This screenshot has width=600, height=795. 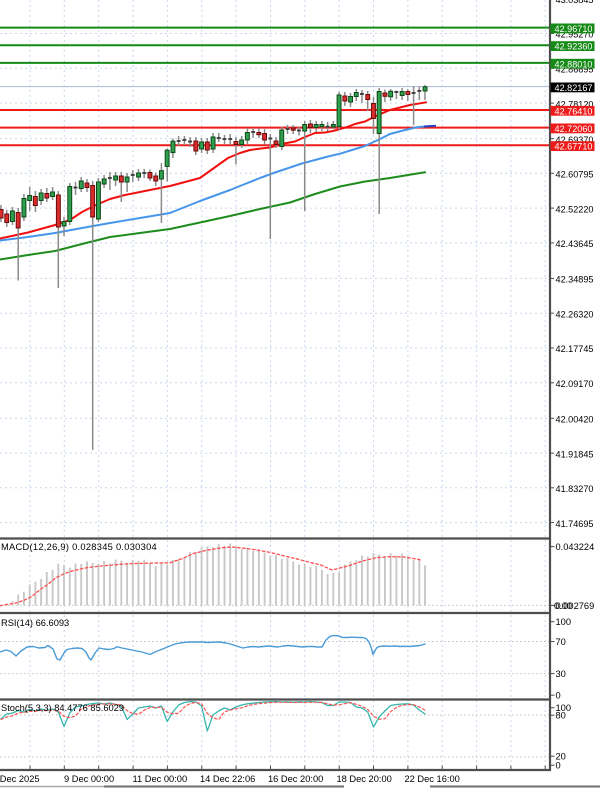 I want to click on svg-text: 16 Dec 20:00, so click(x=295, y=779).